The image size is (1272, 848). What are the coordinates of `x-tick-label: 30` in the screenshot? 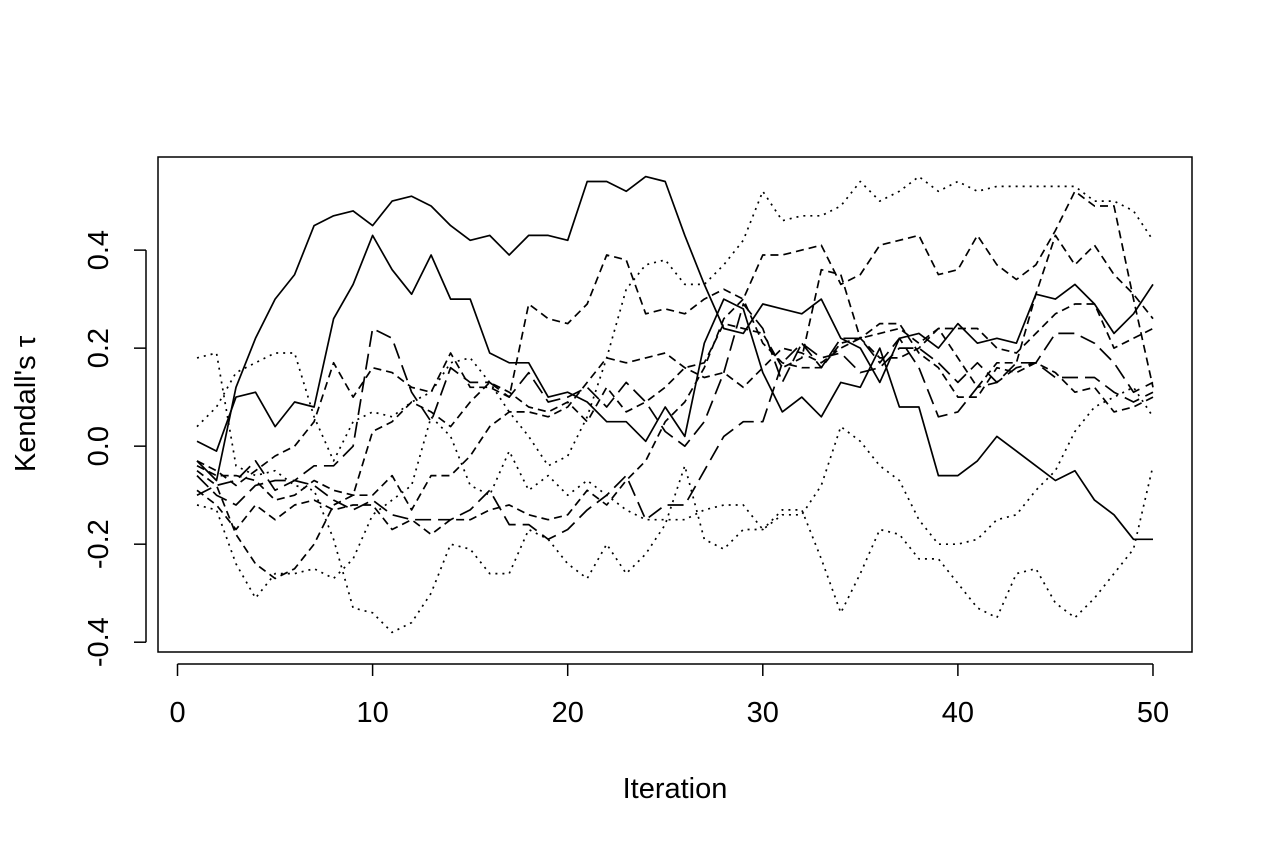 It's located at (763, 713).